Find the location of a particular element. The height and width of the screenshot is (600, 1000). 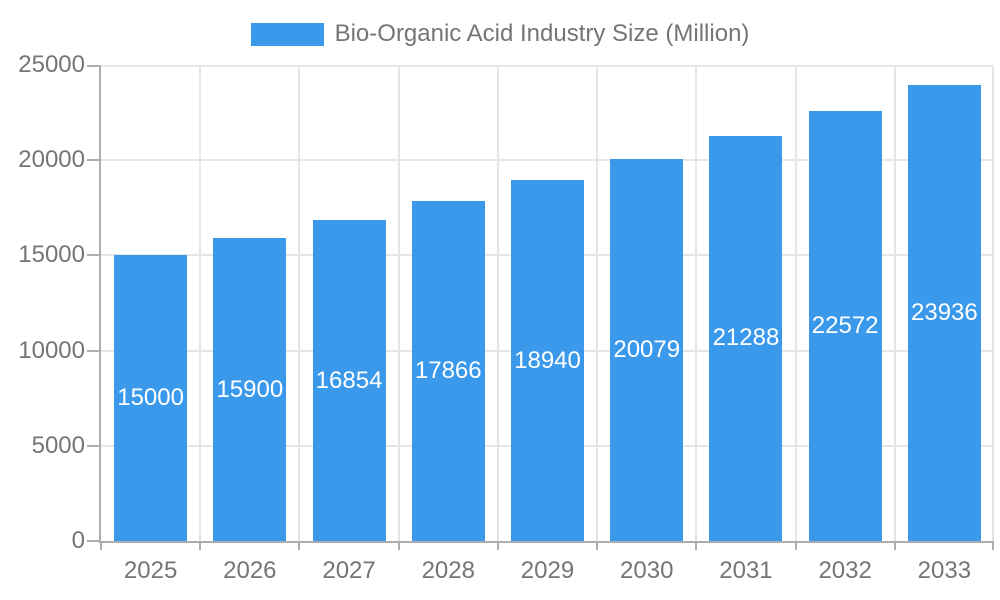

bar: 21288 is located at coordinates (746, 338).